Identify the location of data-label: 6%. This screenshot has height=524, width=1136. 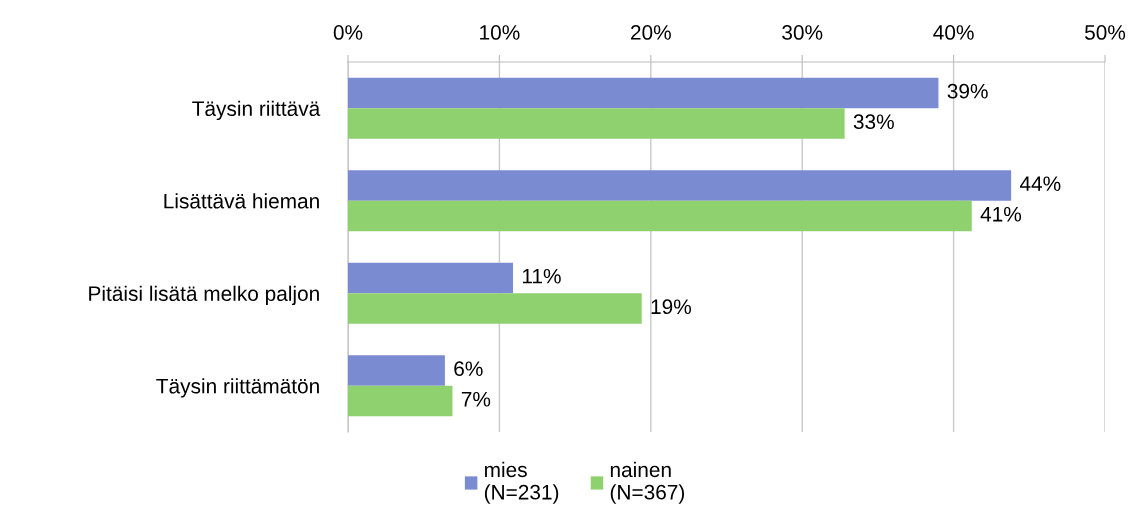
(468, 369).